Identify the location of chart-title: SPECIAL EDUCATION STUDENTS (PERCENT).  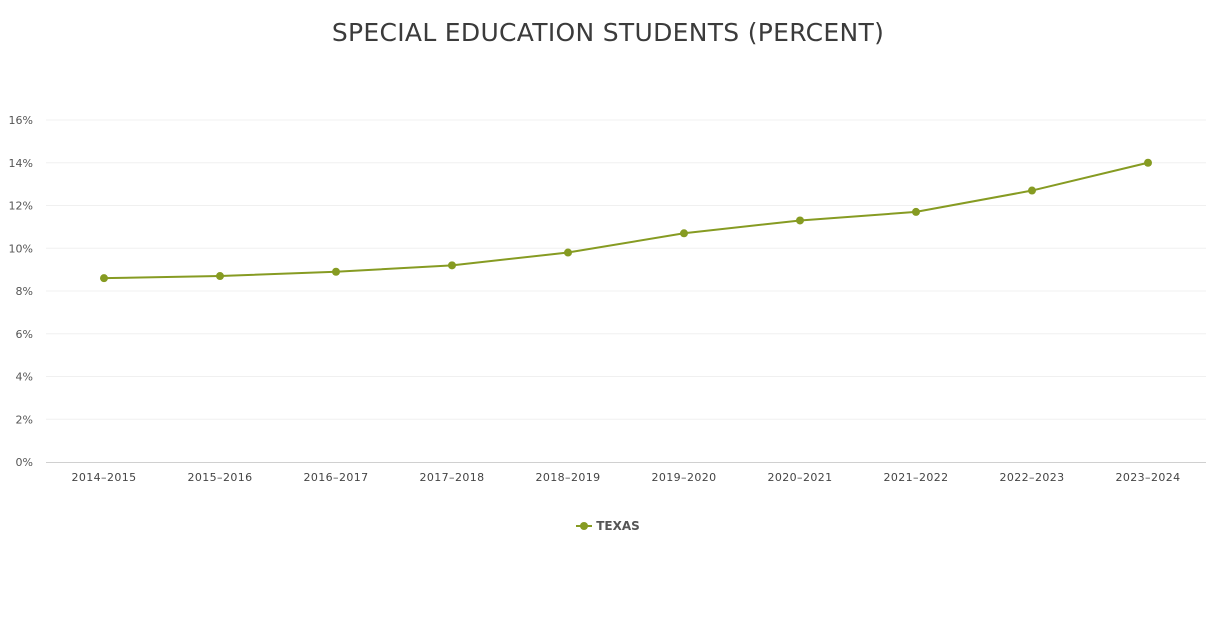
(608, 32).